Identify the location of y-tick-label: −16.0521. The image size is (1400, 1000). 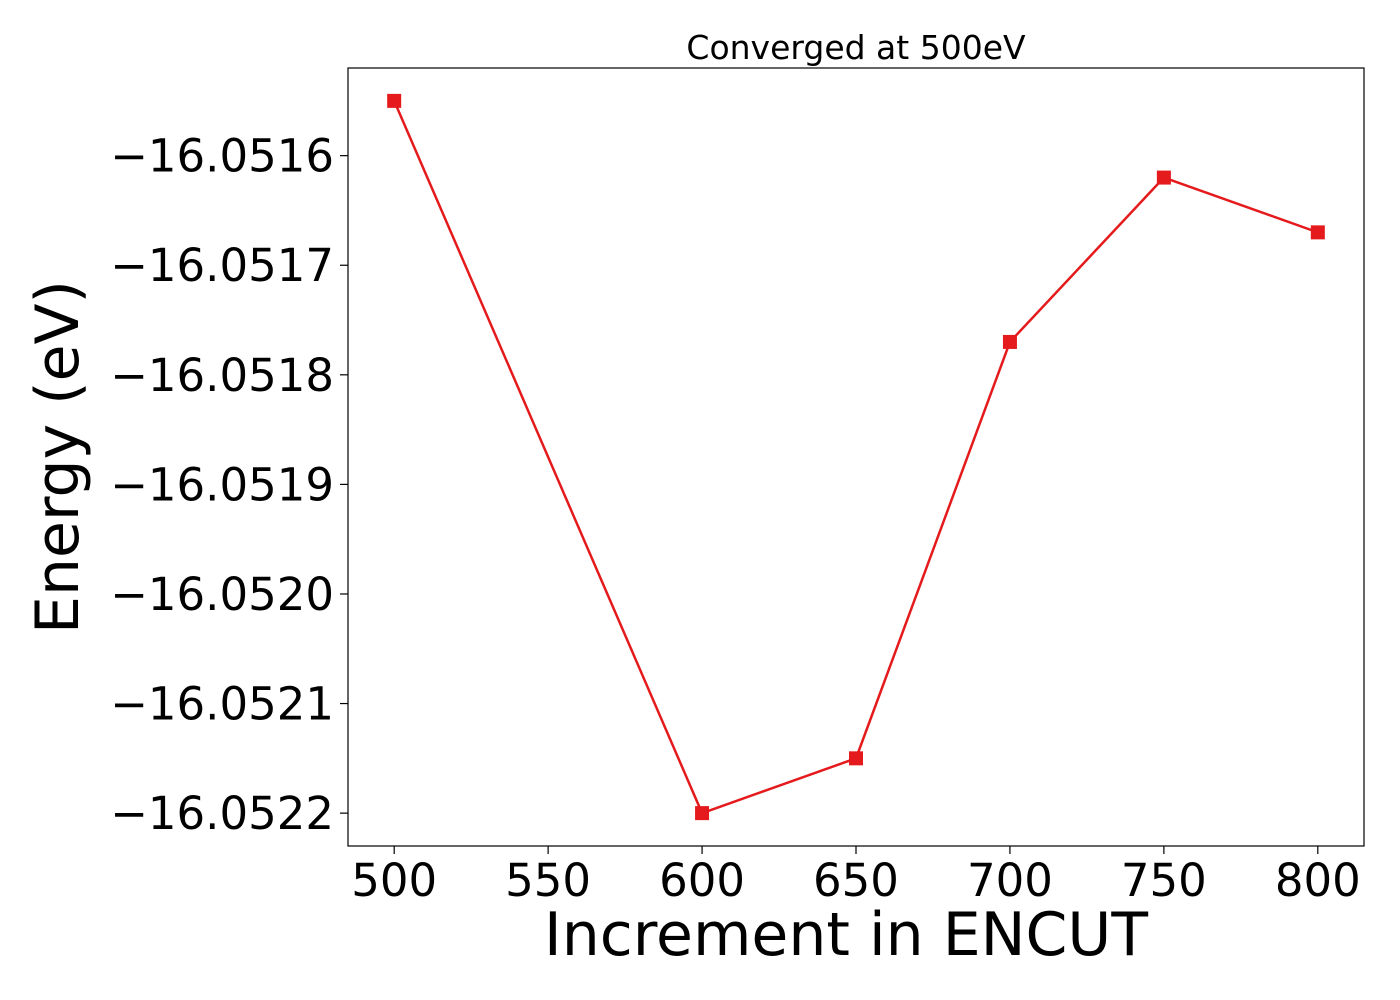
(222, 704).